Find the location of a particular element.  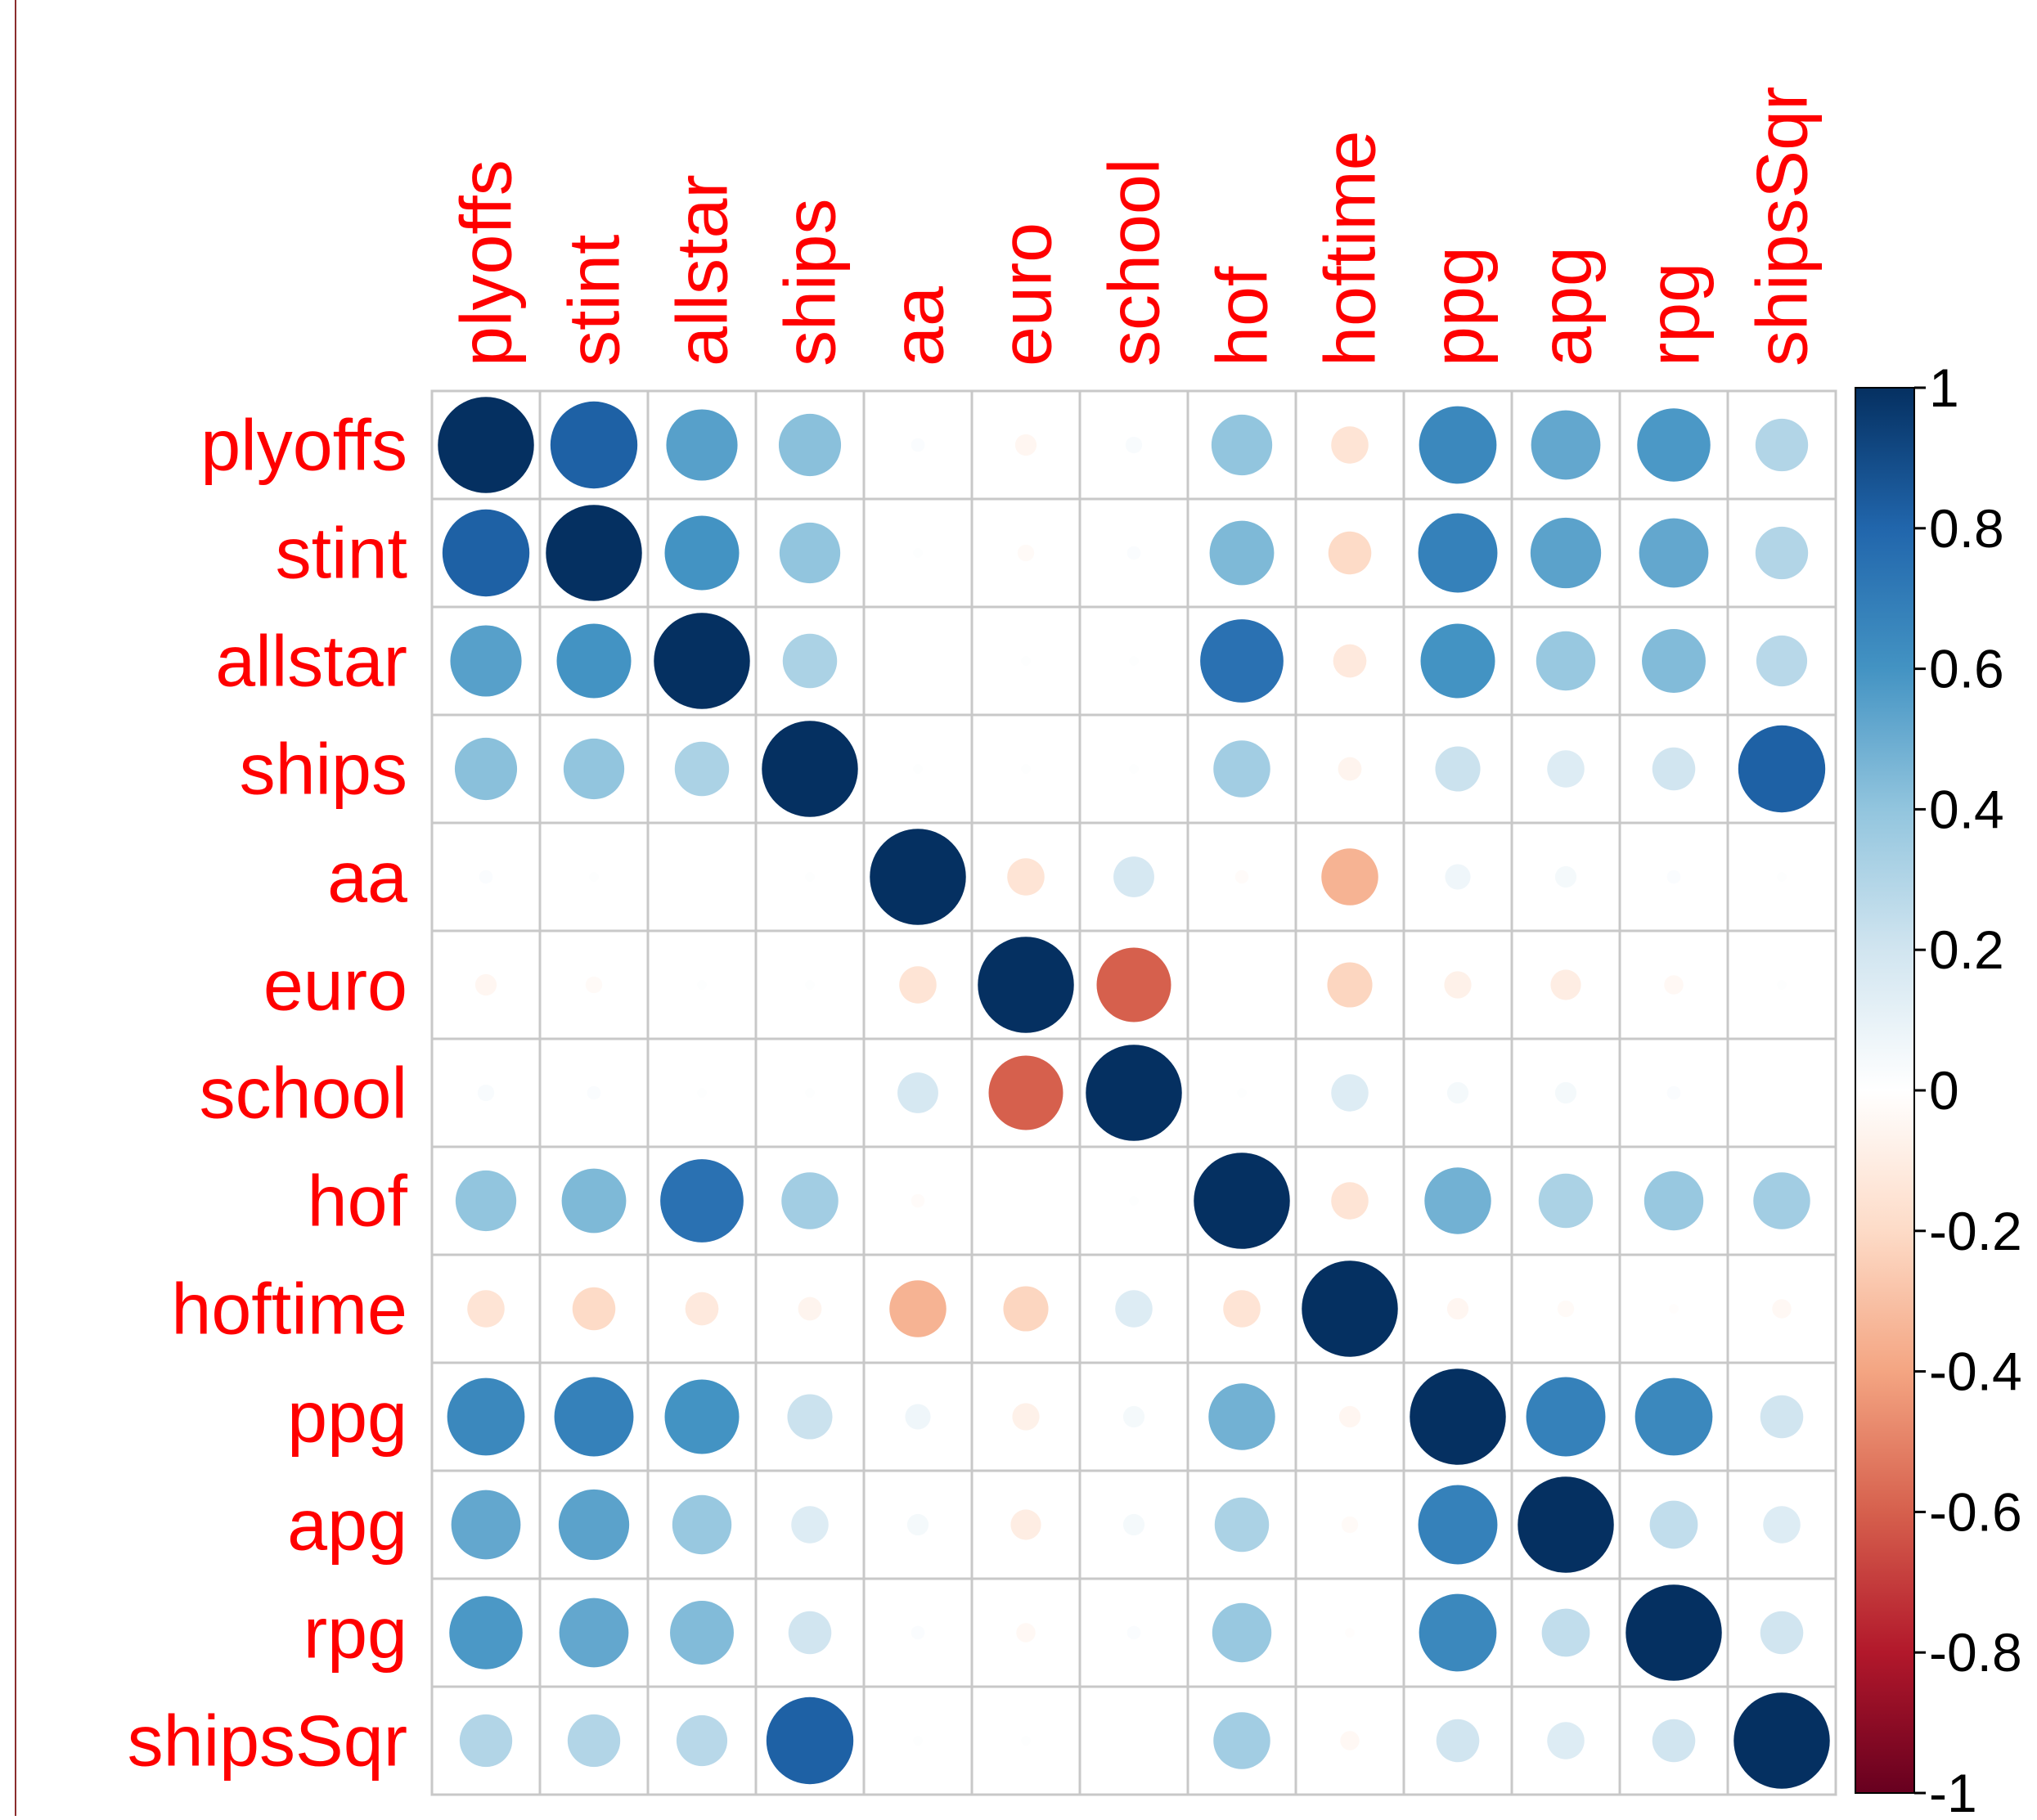

corr-circle-shipsSqr-ppg is located at coordinates (1458, 1741).